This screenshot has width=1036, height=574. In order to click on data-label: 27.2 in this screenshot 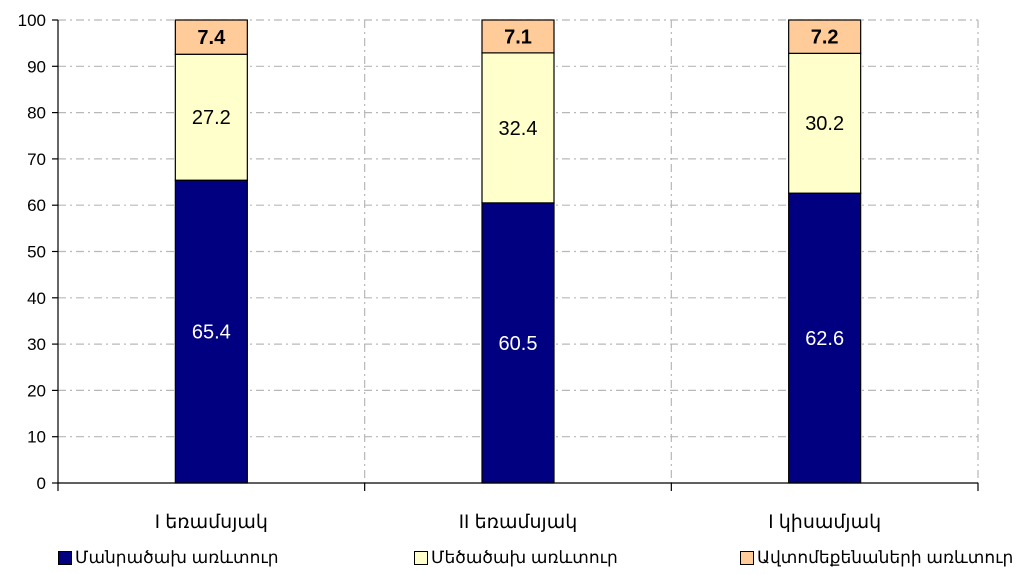, I will do `click(211, 118)`.